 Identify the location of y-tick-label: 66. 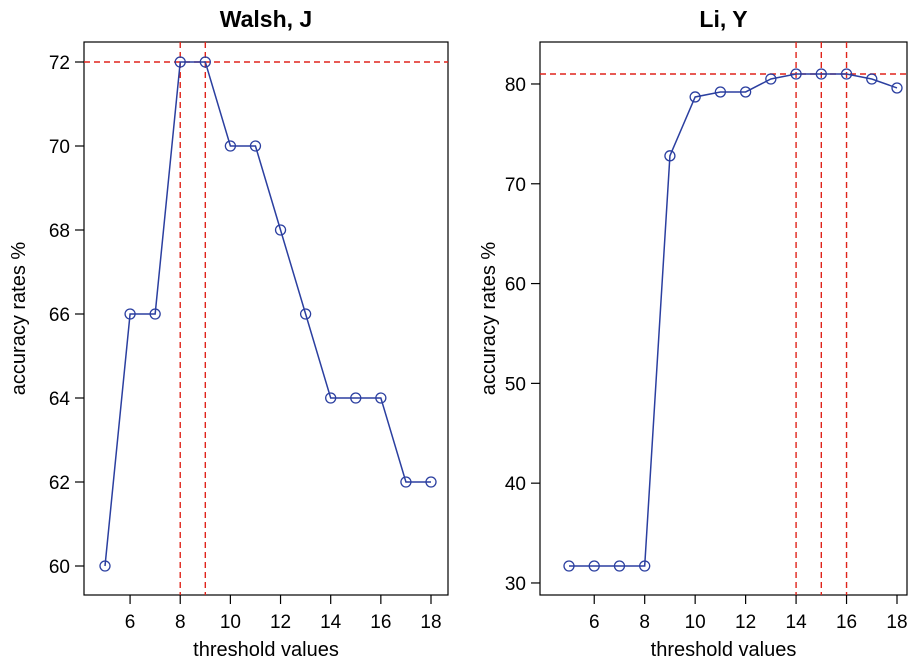
(59, 315).